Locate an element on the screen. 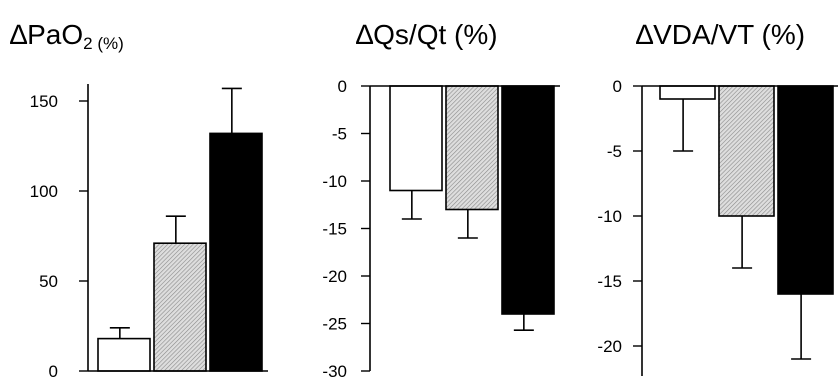 This screenshot has width=838, height=381. y-axis-ticks-qsqt: 0 -5 -10 -15 -20 -25 -30 is located at coordinates (346, 229).